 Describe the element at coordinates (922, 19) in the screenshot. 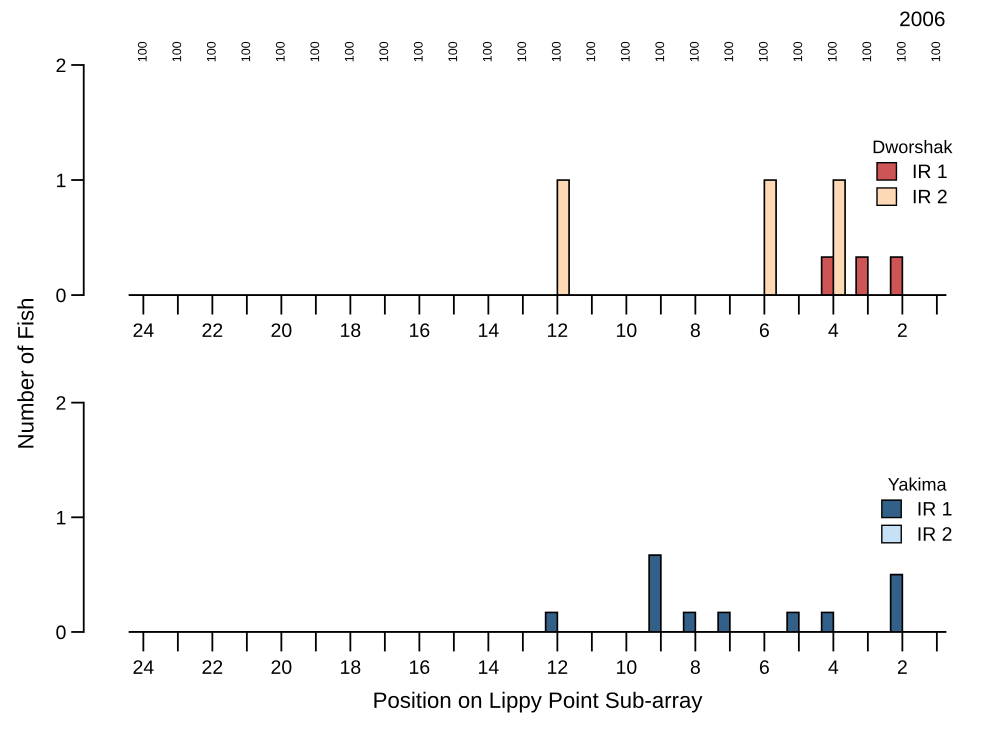

I see `chart-title: 2006` at that location.